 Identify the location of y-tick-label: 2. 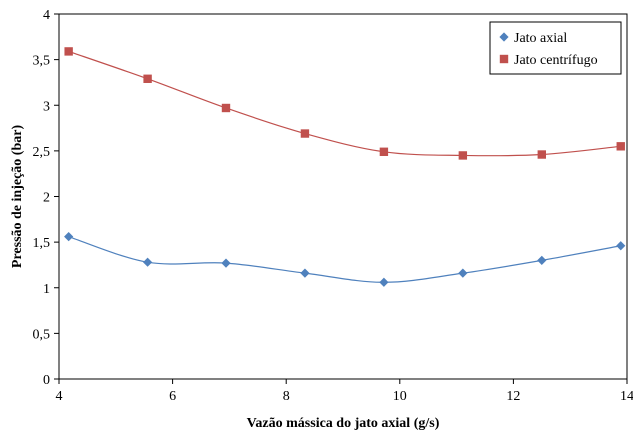
(46, 198).